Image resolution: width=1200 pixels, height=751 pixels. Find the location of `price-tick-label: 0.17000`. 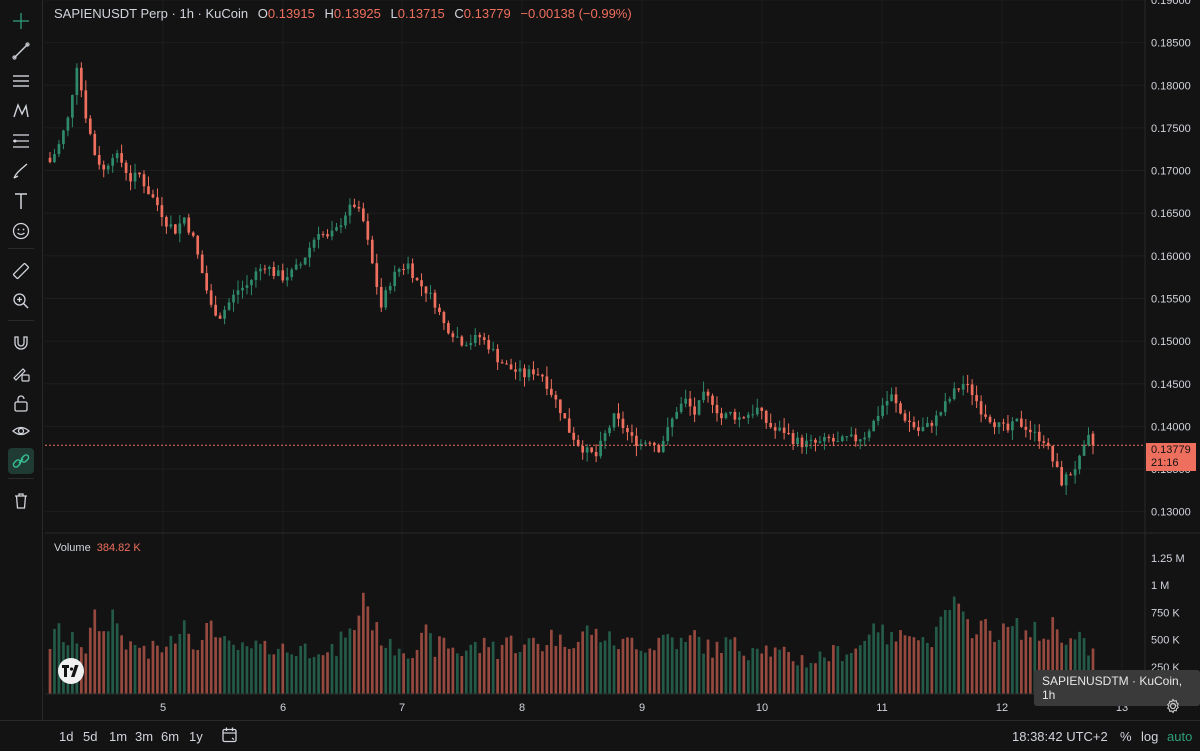

price-tick-label: 0.17000 is located at coordinates (1171, 172).